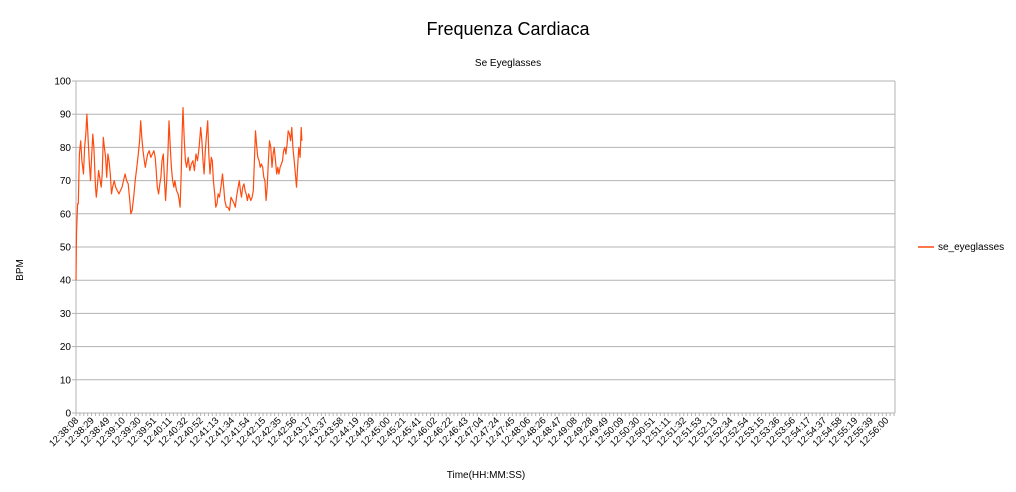  What do you see at coordinates (62, 82) in the screenshot?
I see `y-tick-label: 100` at bounding box center [62, 82].